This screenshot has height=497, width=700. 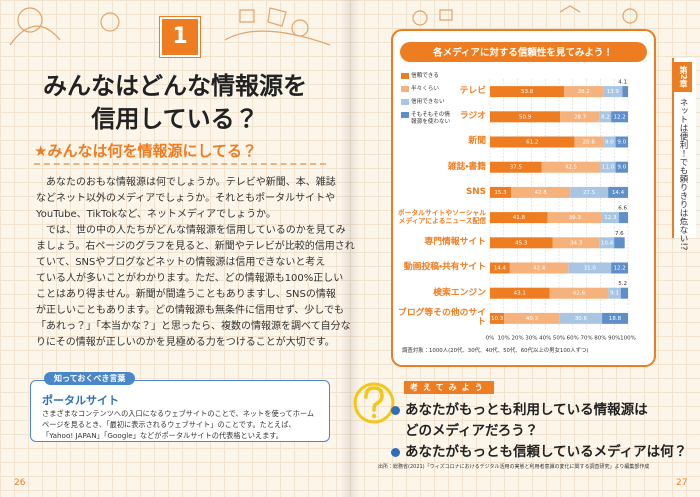 What do you see at coordinates (622, 284) in the screenshot?
I see `value-label: 5.2` at bounding box center [622, 284].